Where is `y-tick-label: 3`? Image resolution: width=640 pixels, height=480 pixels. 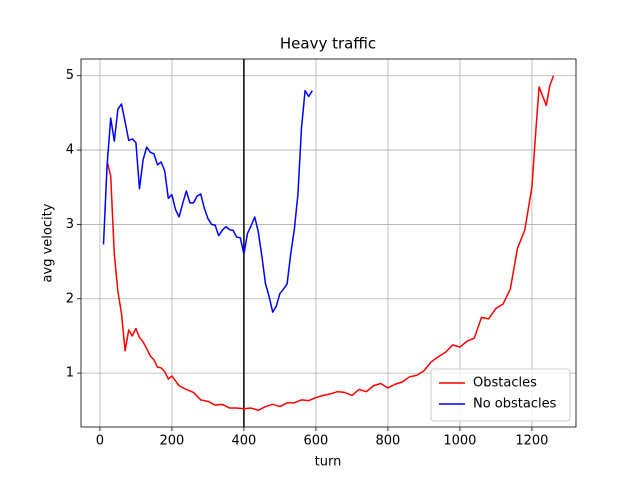
y-tick-label: 3 is located at coordinates (70, 224).